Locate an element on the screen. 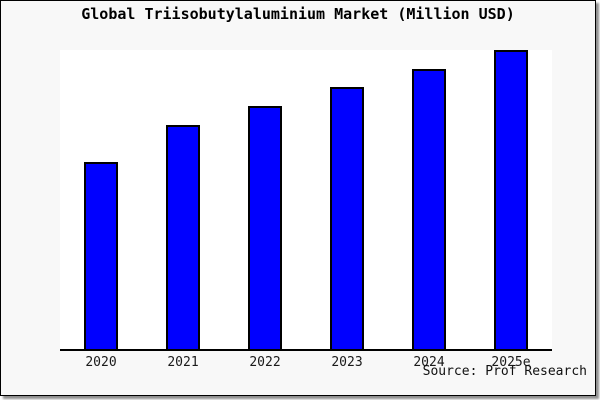 The width and height of the screenshot is (600, 400). x-tick-label: 2021 is located at coordinates (183, 362).